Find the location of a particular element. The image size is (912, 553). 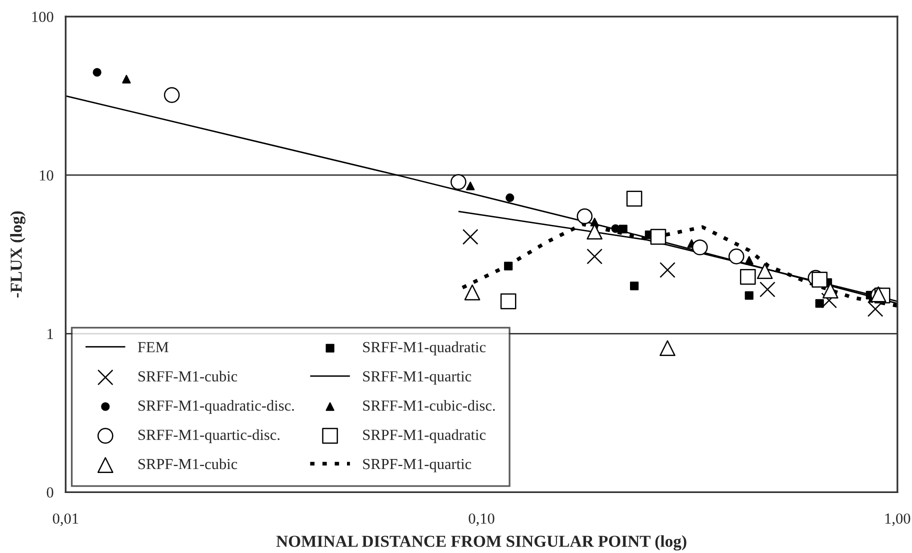

y-tick-label: 10 is located at coordinates (47, 175).